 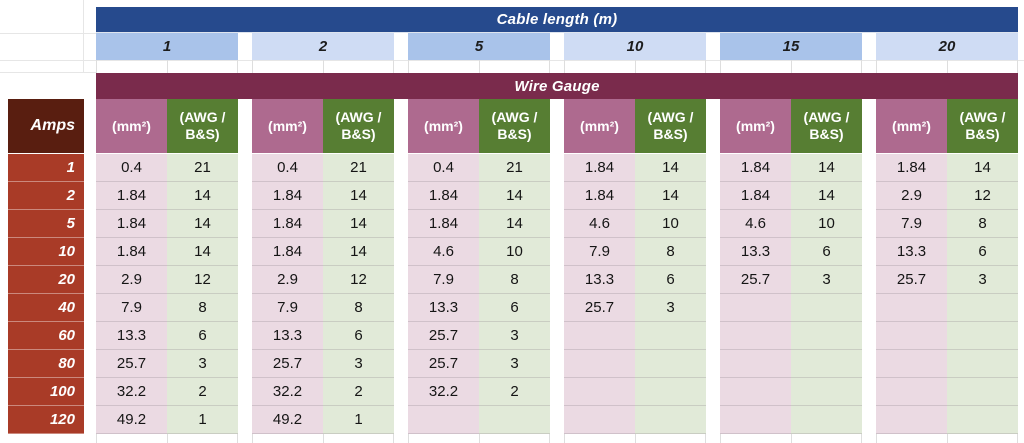 What do you see at coordinates (46, 336) in the screenshot?
I see `amps-row-label: 60` at bounding box center [46, 336].